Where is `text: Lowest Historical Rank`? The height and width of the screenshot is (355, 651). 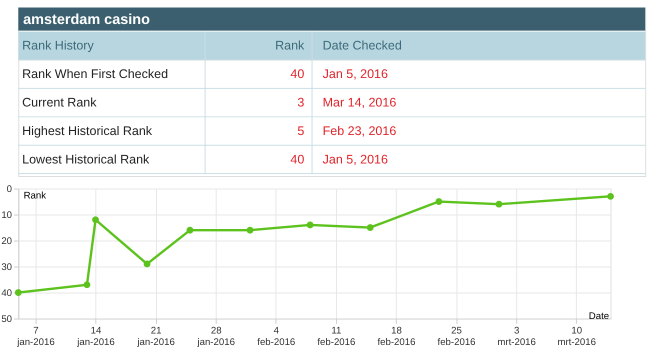
text: Lowest Historical Rank is located at coordinates (86, 159).